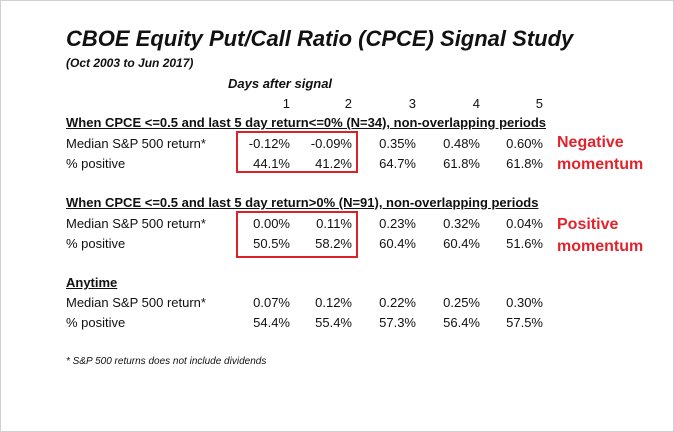 Image resolution: width=674 pixels, height=432 pixels. What do you see at coordinates (397, 143) in the screenshot?
I see `table-cell: 0.35%` at bounding box center [397, 143].